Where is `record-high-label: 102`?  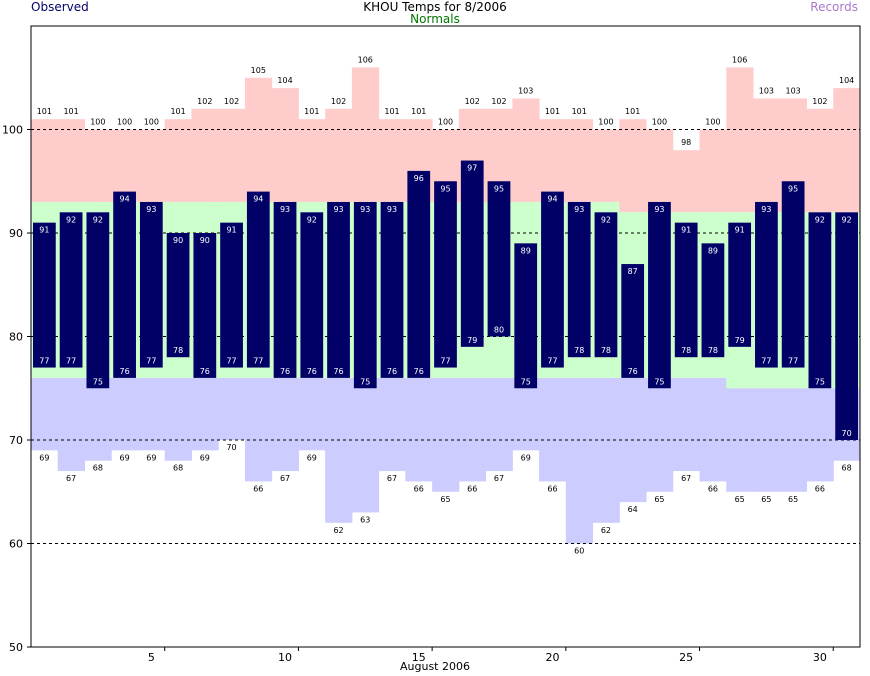
record-high-label: 102 is located at coordinates (338, 101).